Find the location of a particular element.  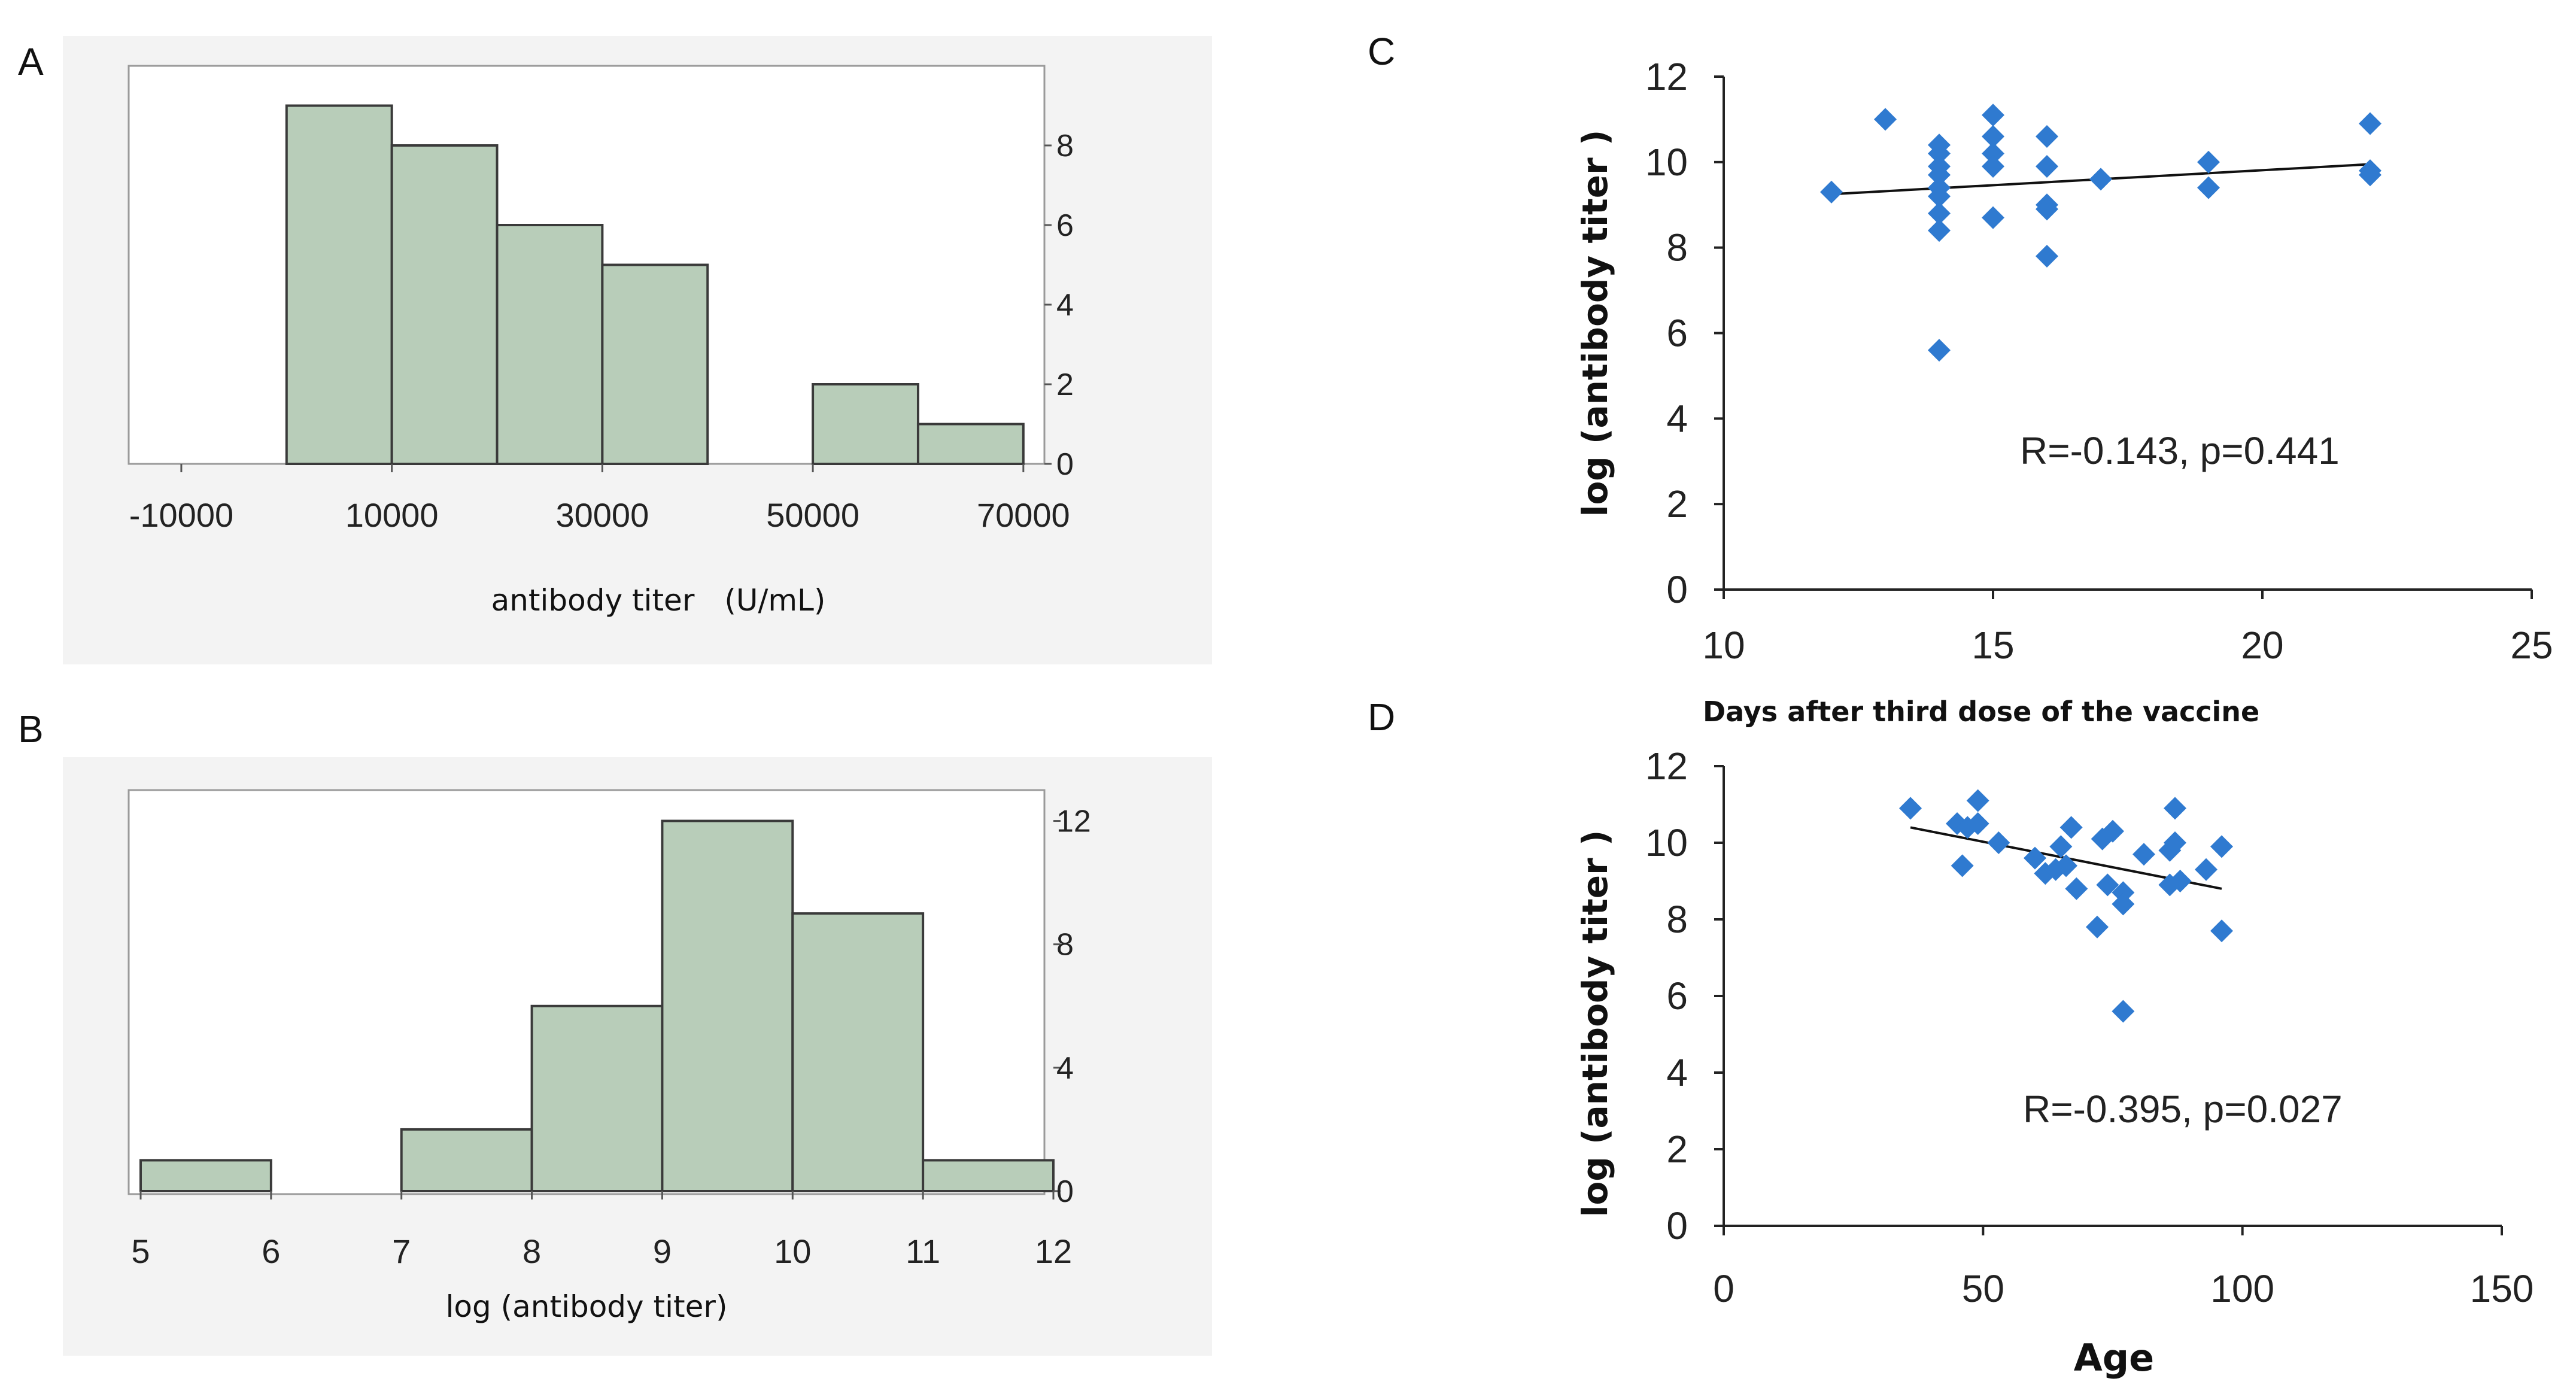

panel-d-x-axis-label: Age is located at coordinates (2114, 1358).